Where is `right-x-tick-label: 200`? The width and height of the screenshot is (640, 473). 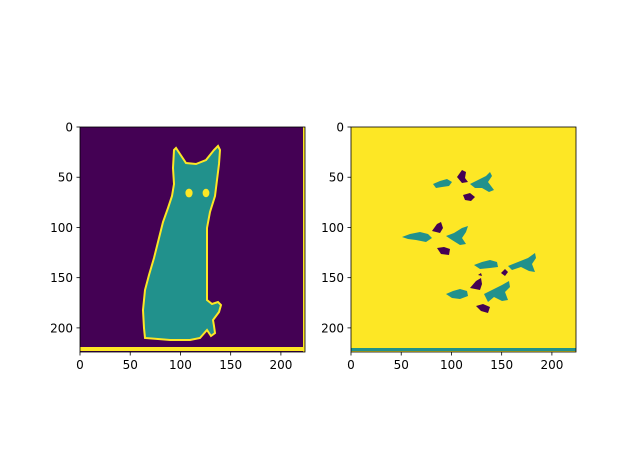
right-x-tick-label: 200 is located at coordinates (551, 365).